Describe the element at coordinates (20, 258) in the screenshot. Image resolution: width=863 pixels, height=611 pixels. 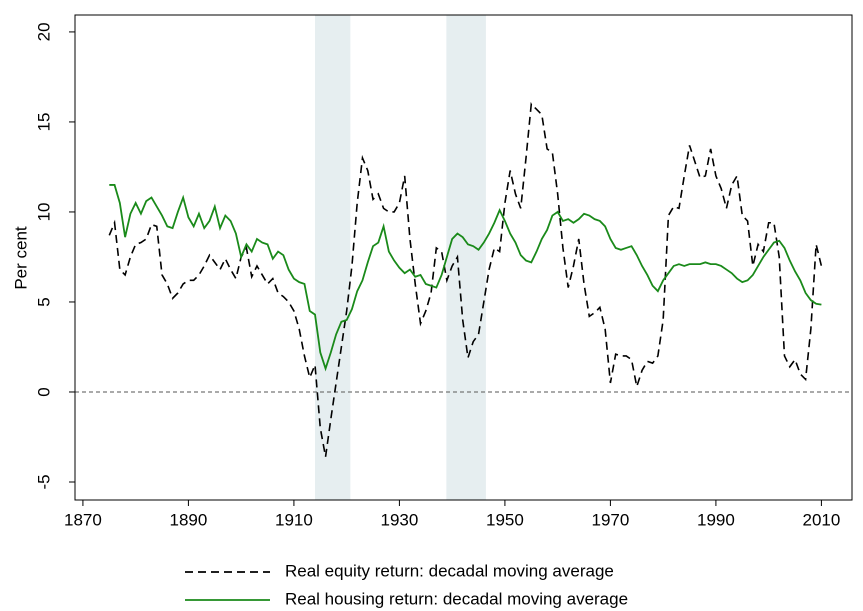
I see `y-axis-title: Per cent` at that location.